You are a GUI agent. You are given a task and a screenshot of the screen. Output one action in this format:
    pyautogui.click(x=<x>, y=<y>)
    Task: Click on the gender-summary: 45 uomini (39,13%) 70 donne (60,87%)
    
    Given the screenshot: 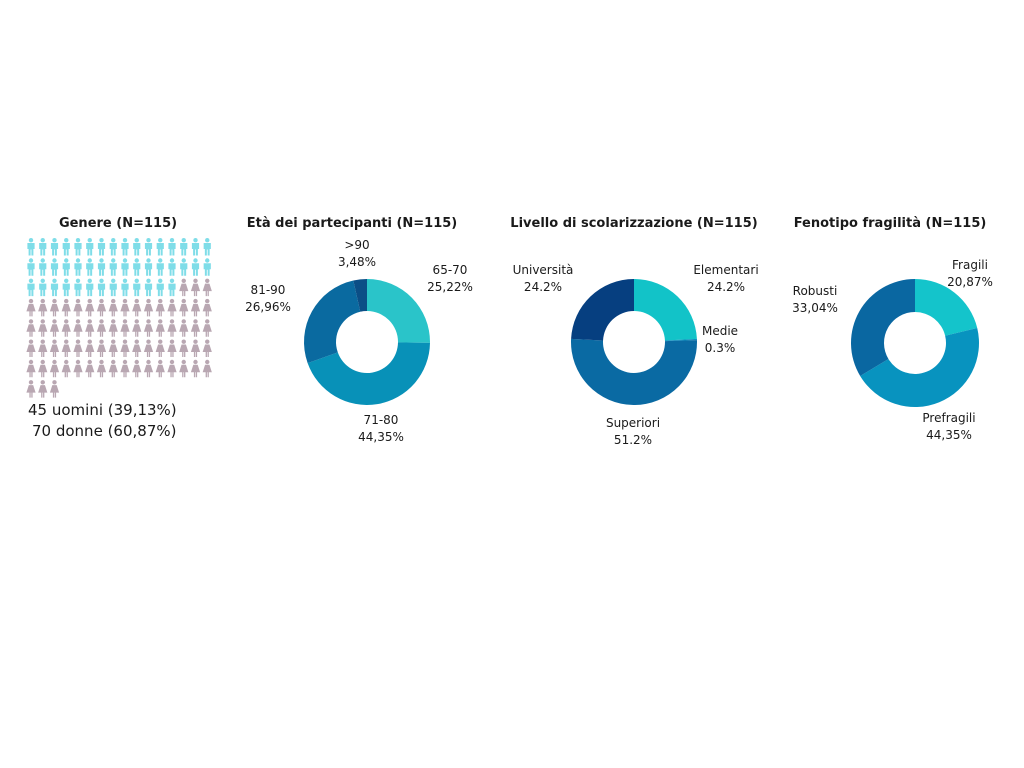 What is the action you would take?
    pyautogui.click(x=102, y=421)
    